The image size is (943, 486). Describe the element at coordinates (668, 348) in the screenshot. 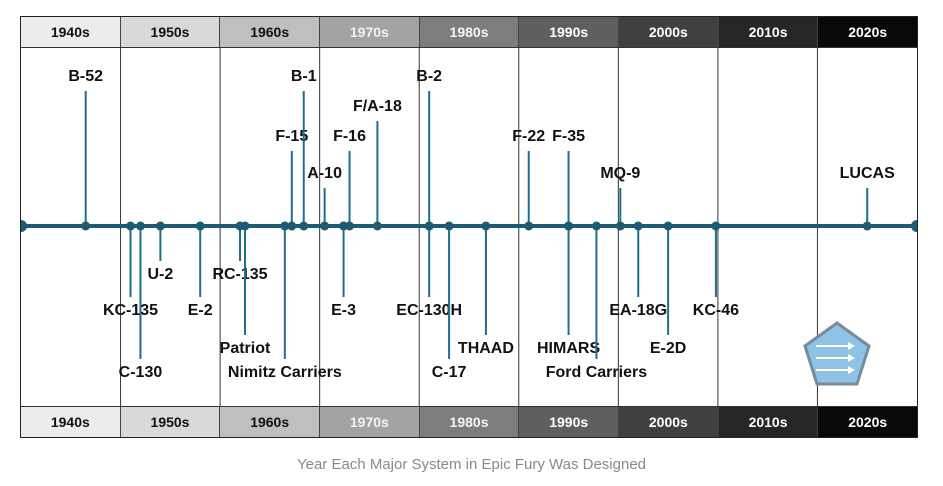

I see `system-label: E-2D` at that location.